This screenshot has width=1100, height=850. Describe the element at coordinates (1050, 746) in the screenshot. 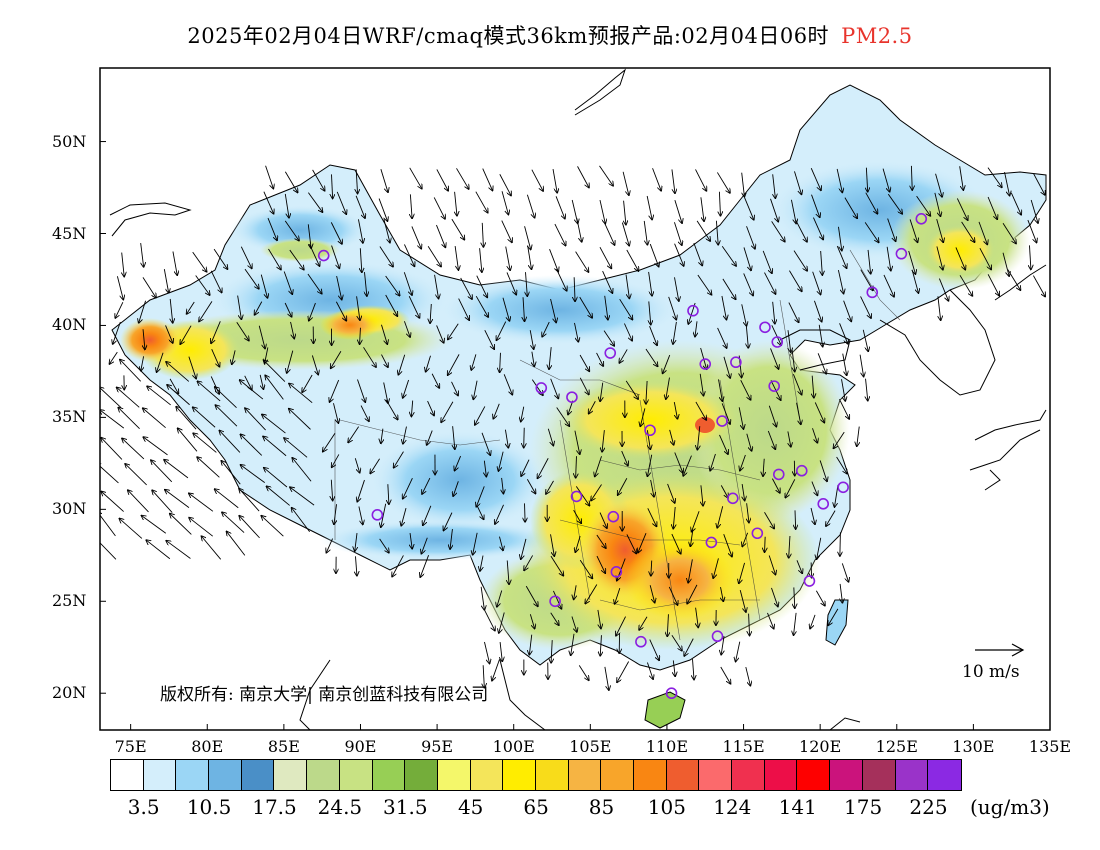

I see `lon-tick-label: 135E` at that location.